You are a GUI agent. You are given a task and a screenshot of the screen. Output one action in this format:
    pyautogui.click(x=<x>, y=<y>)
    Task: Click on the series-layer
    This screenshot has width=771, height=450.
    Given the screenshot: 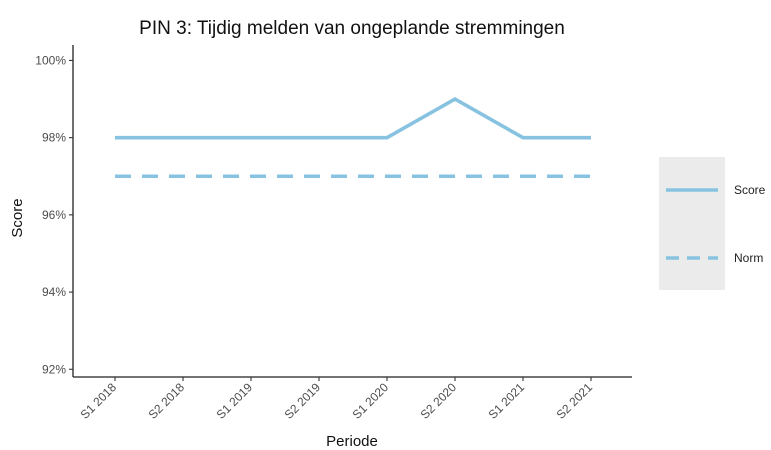 What is the action you would take?
    pyautogui.click(x=353, y=137)
    